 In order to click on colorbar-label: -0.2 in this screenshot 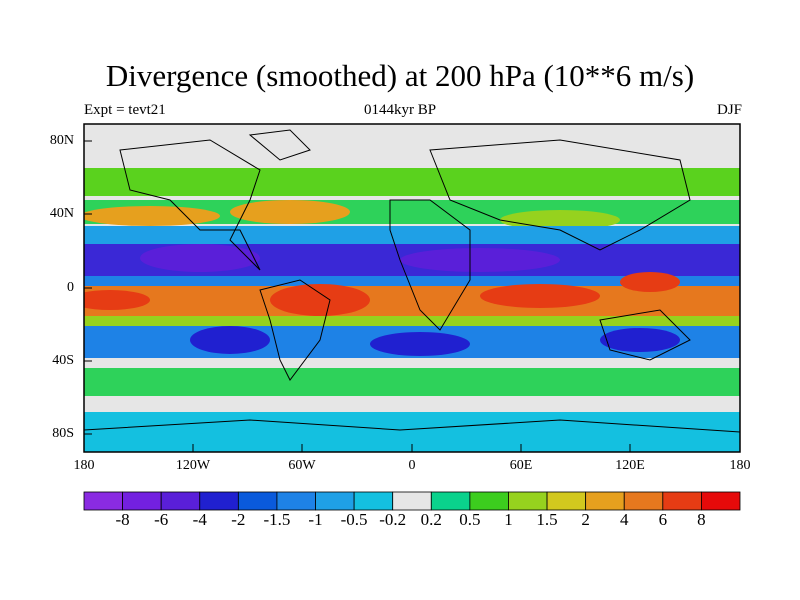, I will do `click(393, 519)`.